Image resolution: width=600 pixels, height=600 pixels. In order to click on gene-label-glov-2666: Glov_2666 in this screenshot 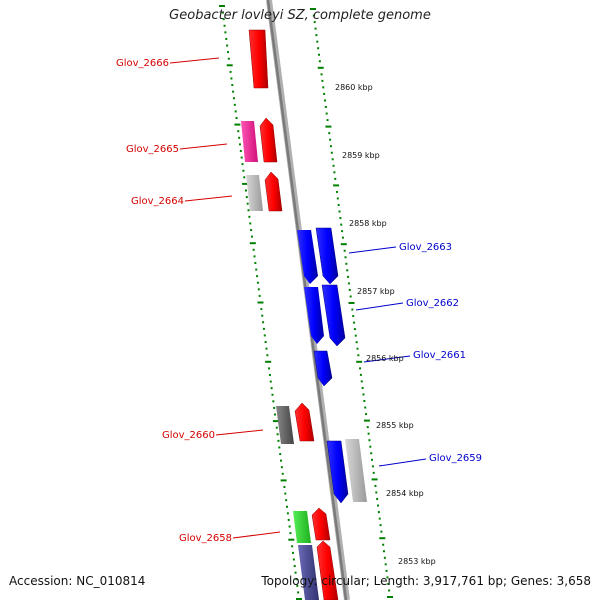, I will do `click(142, 63)`.